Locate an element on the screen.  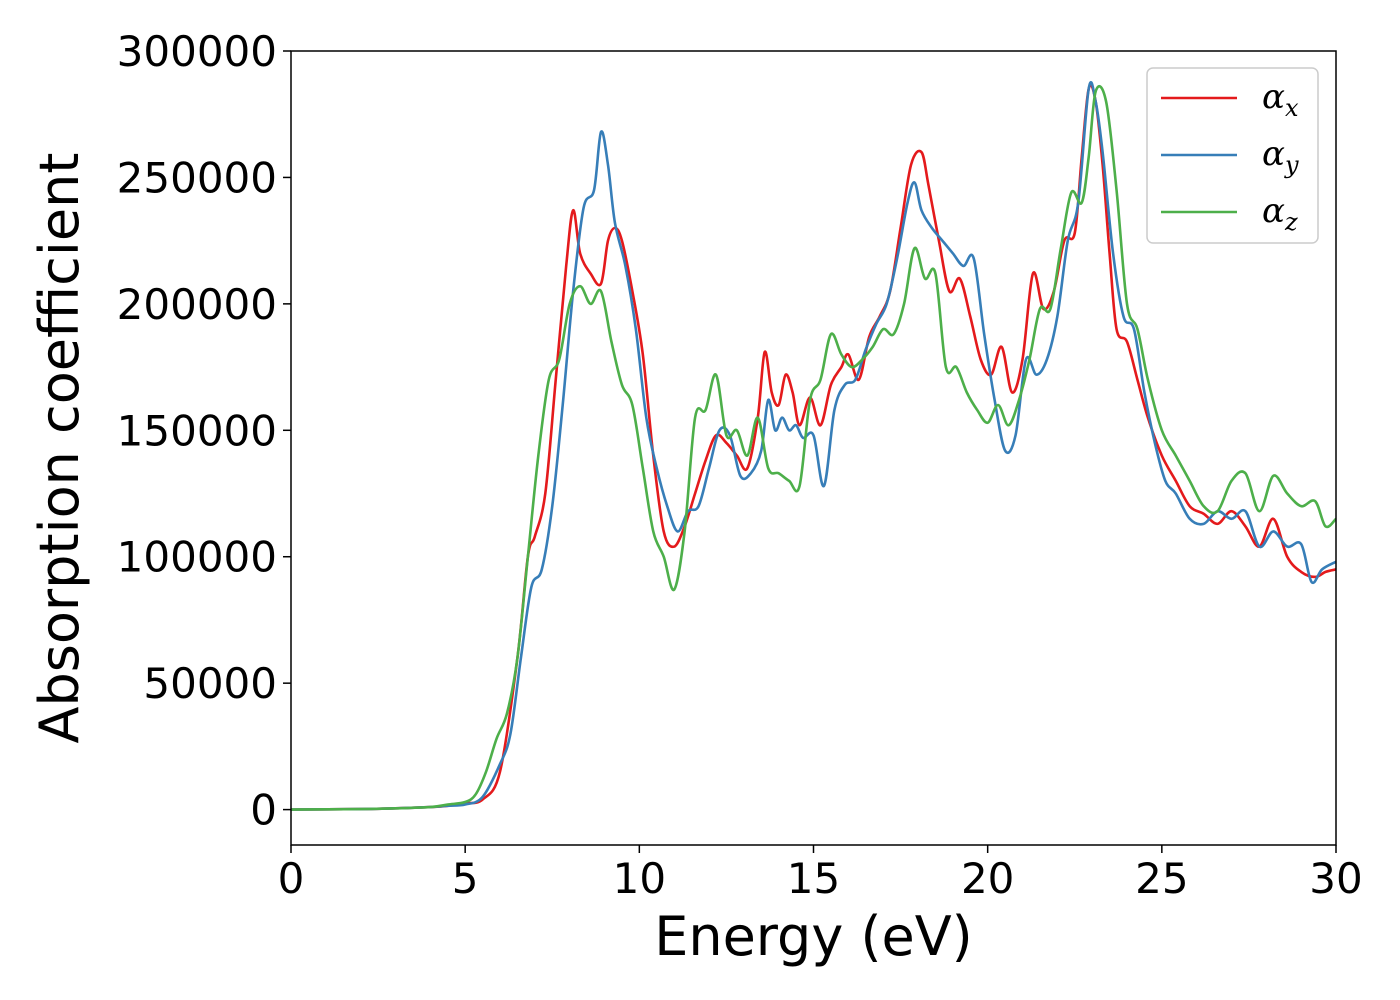
y-tick-label: 200000 is located at coordinates (197, 304).